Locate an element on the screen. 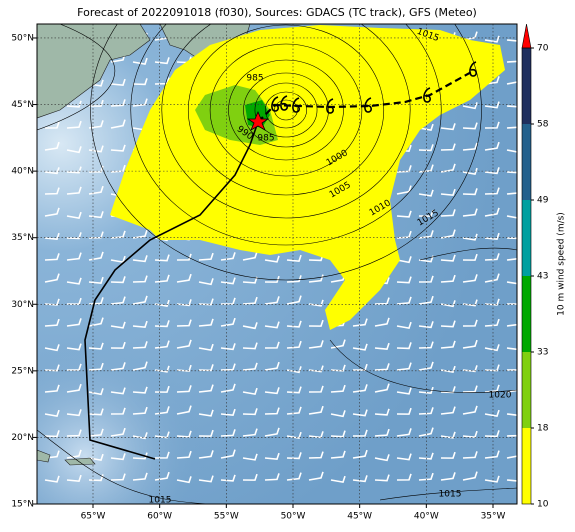  colorbar-tick-label: 49 is located at coordinates (543, 201).